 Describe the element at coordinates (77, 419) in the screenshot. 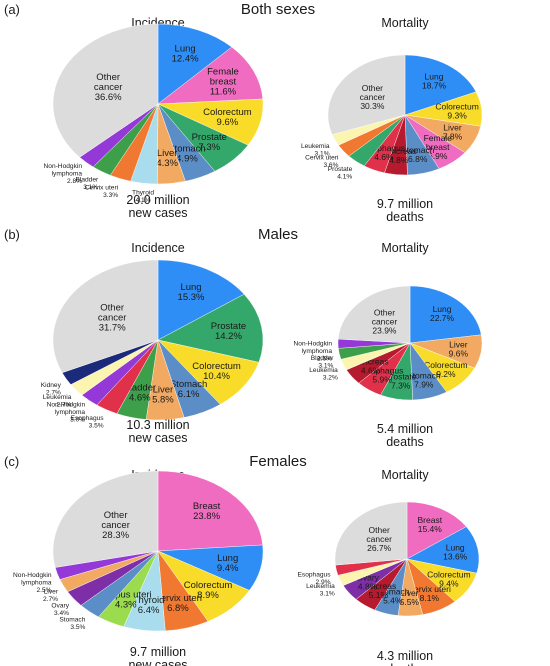

I see `slice-value: 3.0%` at that location.